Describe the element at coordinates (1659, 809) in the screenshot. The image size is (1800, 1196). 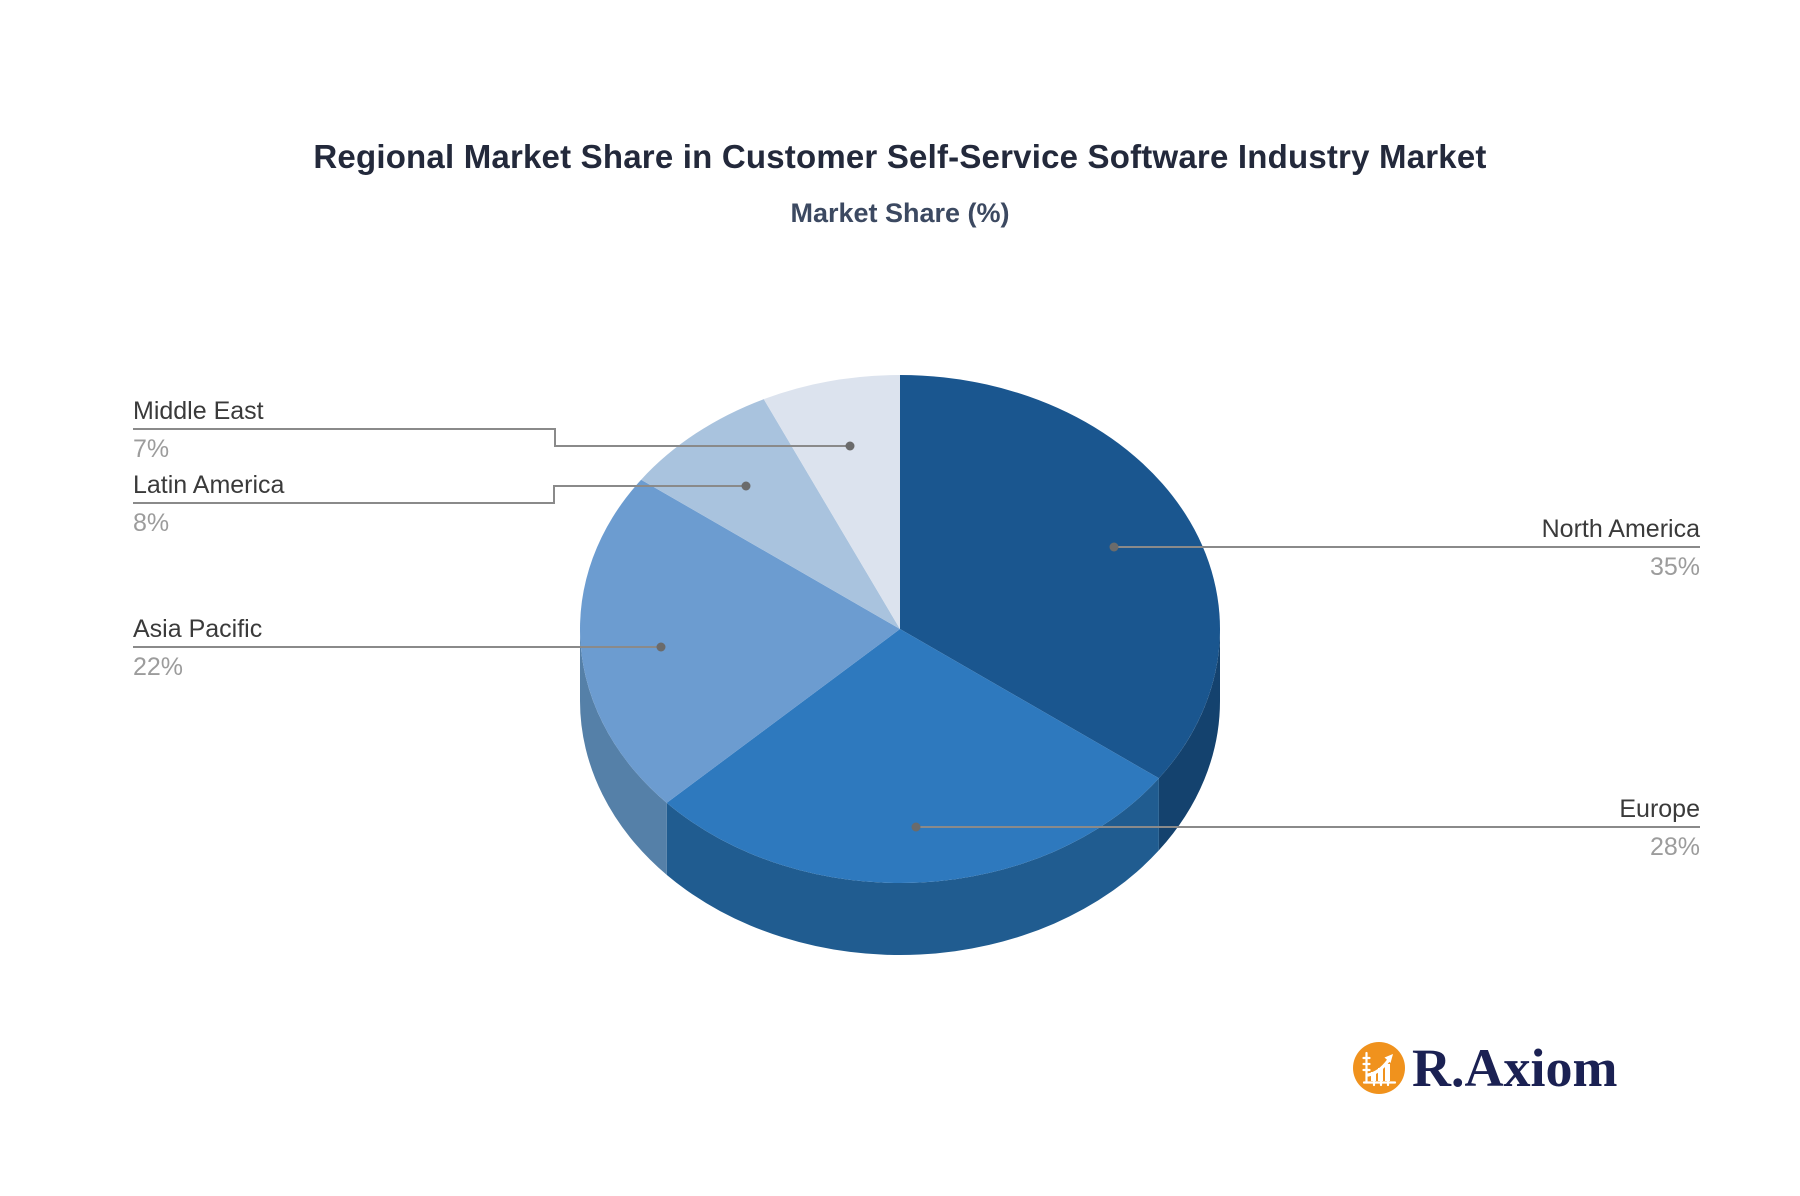
I see `slice-label: Europe` at that location.